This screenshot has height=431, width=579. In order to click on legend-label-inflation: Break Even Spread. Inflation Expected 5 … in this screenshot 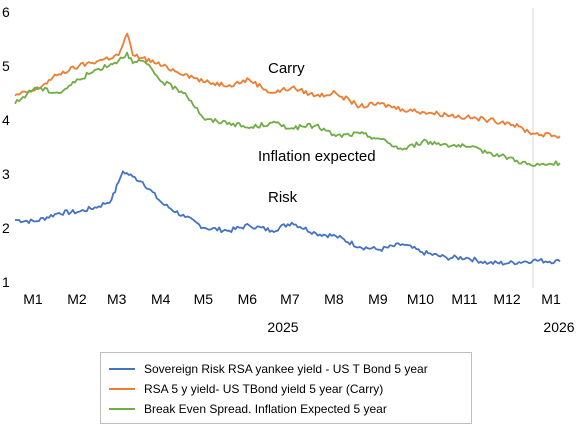, I will do `click(265, 409)`.